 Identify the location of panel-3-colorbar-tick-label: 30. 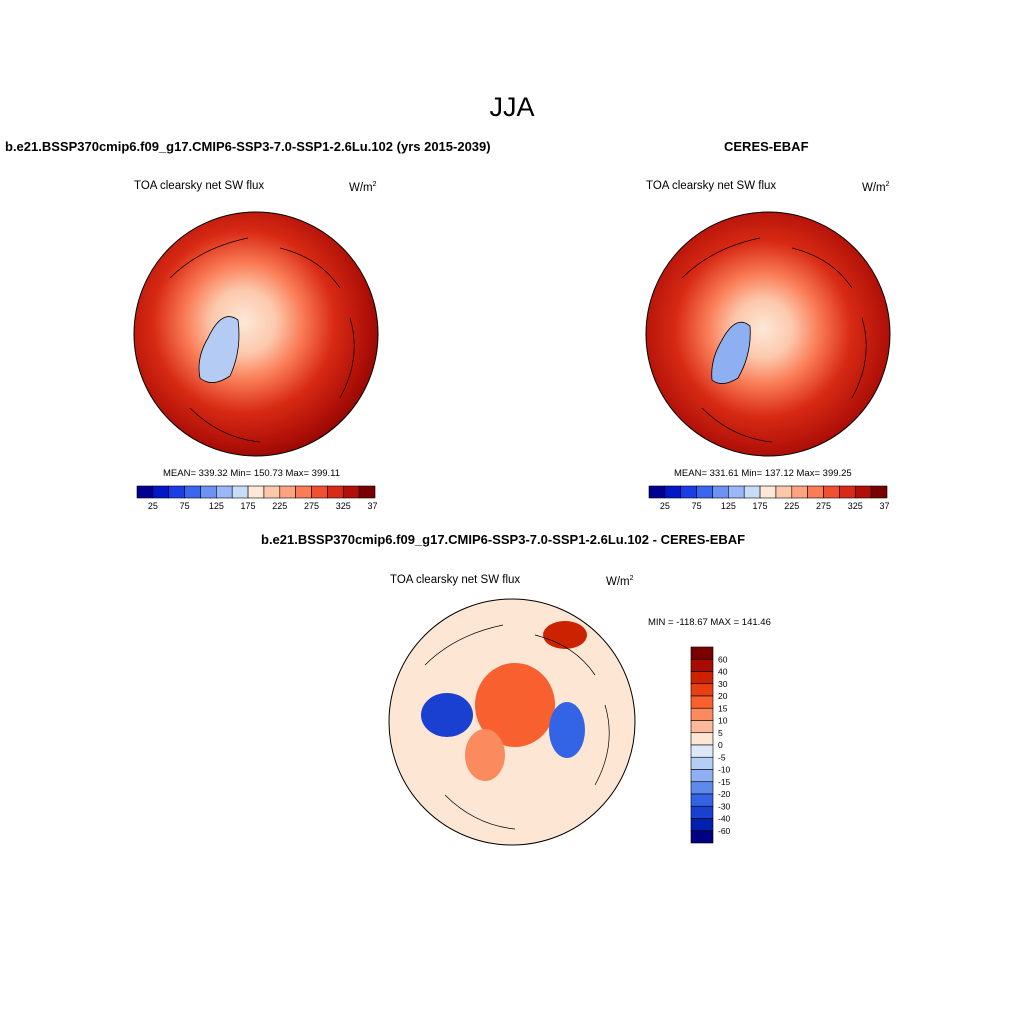
(723, 684).